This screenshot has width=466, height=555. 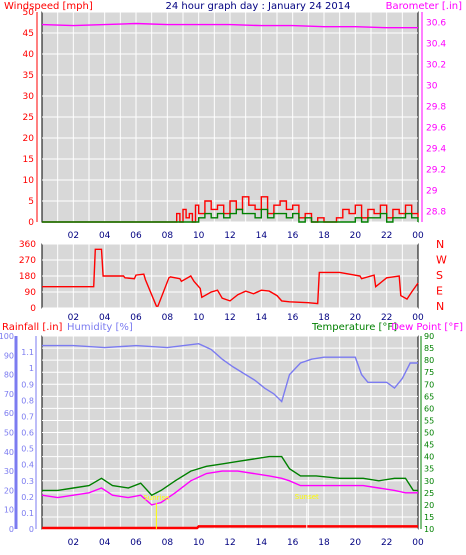 What do you see at coordinates (356, 318) in the screenshot?
I see `direction-xtick-label: 20` at bounding box center [356, 318].